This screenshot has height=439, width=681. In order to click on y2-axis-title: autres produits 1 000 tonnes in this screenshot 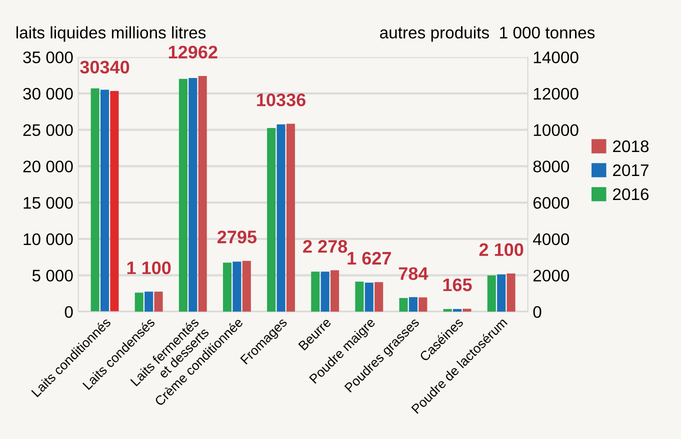, I will do `click(487, 34)`.